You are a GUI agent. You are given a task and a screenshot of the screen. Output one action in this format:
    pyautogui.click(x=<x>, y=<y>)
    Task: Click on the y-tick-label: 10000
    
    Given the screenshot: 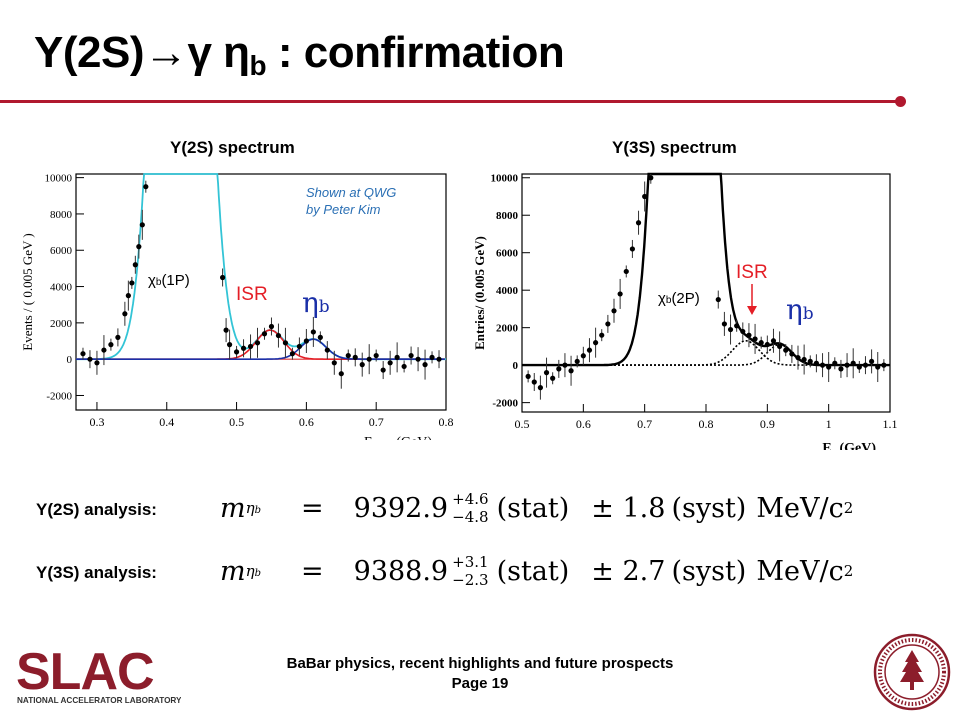 What is the action you would take?
    pyautogui.click(x=59, y=179)
    